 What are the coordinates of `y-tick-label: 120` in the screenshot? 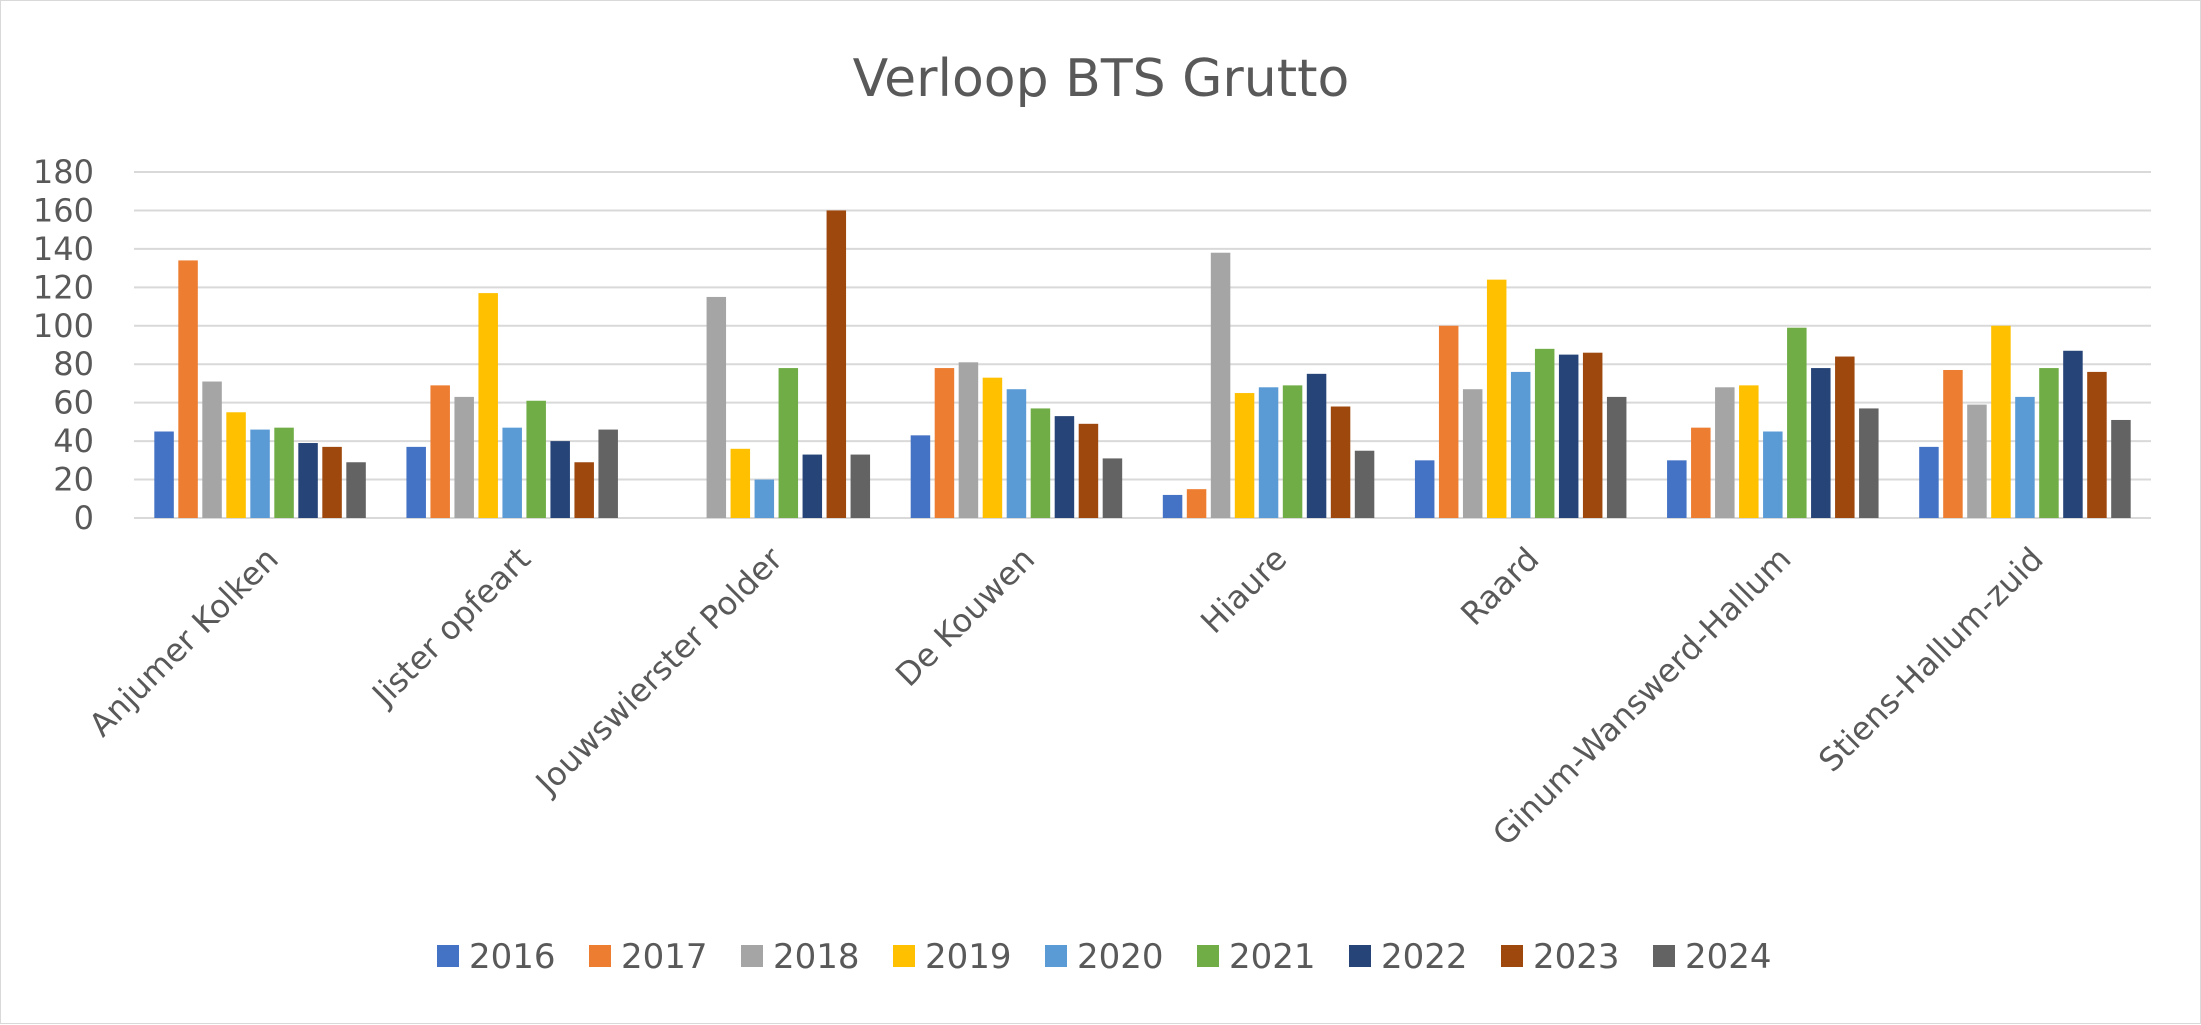 It's located at (63, 287).